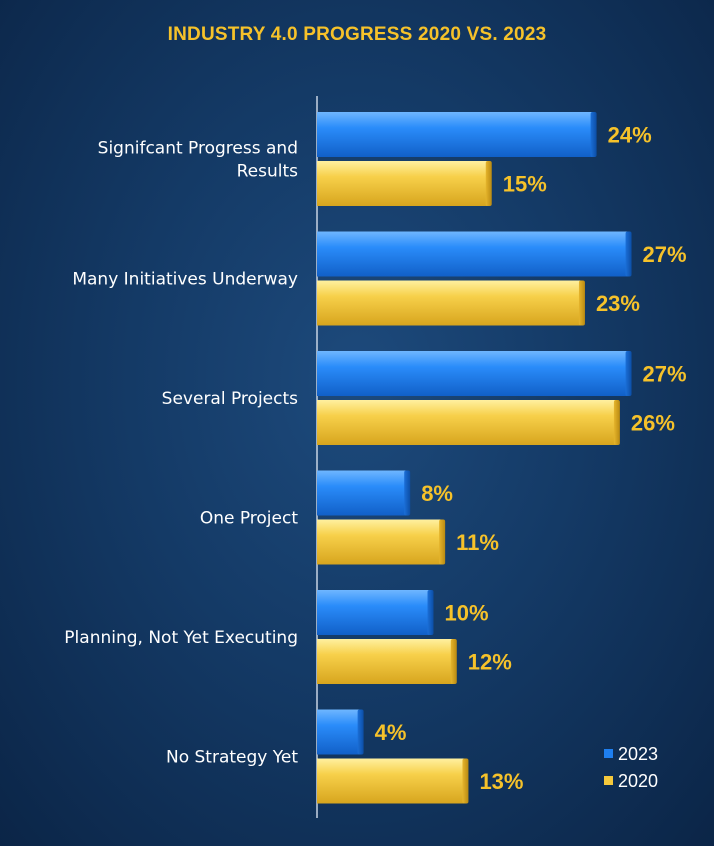 The image size is (714, 846). I want to click on category-label: Signifcant Progress and Results, so click(198, 160).